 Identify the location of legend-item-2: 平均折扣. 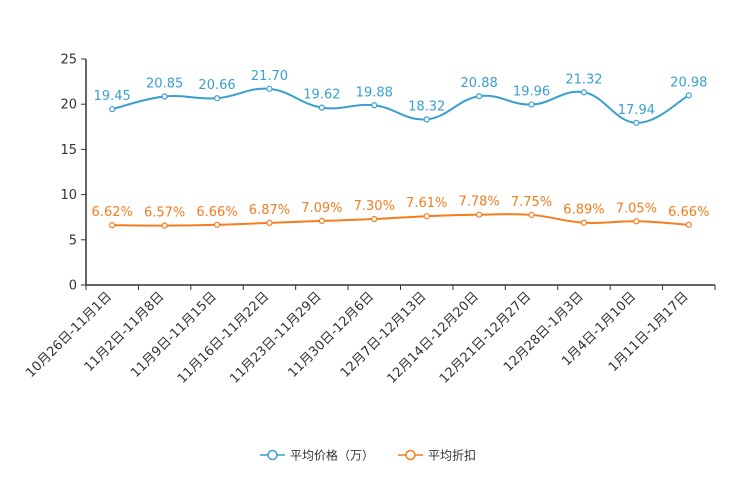
(437, 455).